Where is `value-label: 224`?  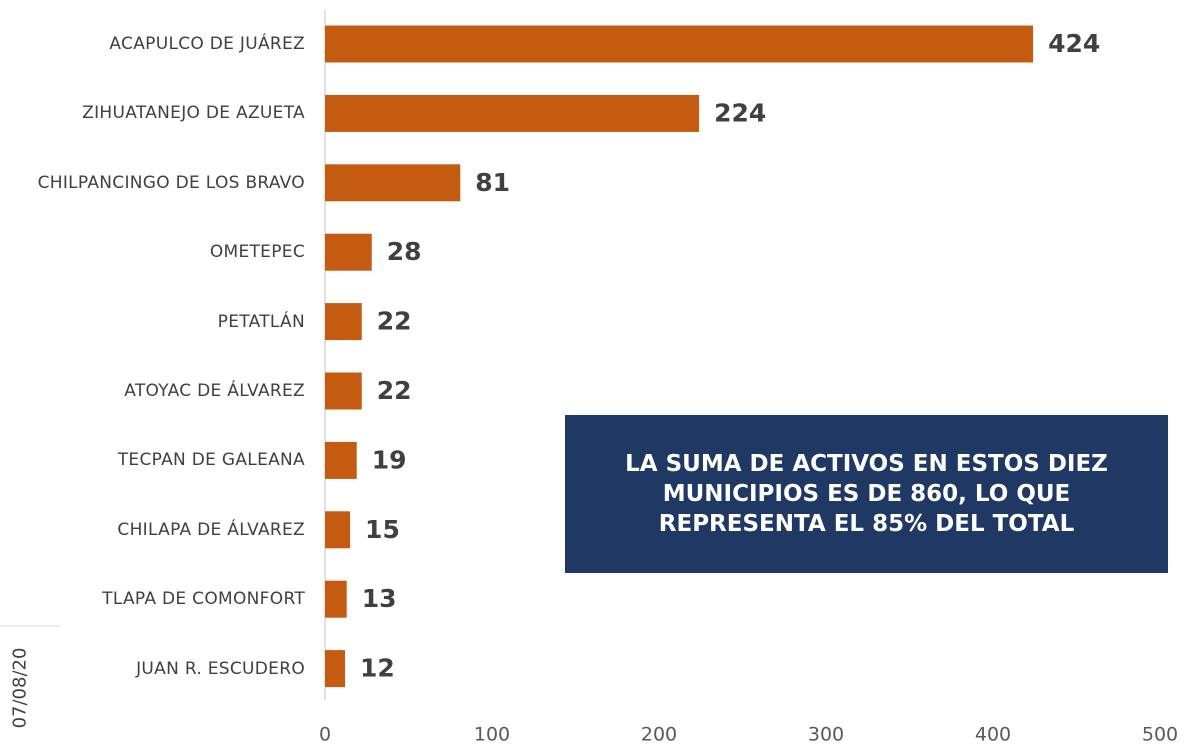 value-label: 224 is located at coordinates (740, 112).